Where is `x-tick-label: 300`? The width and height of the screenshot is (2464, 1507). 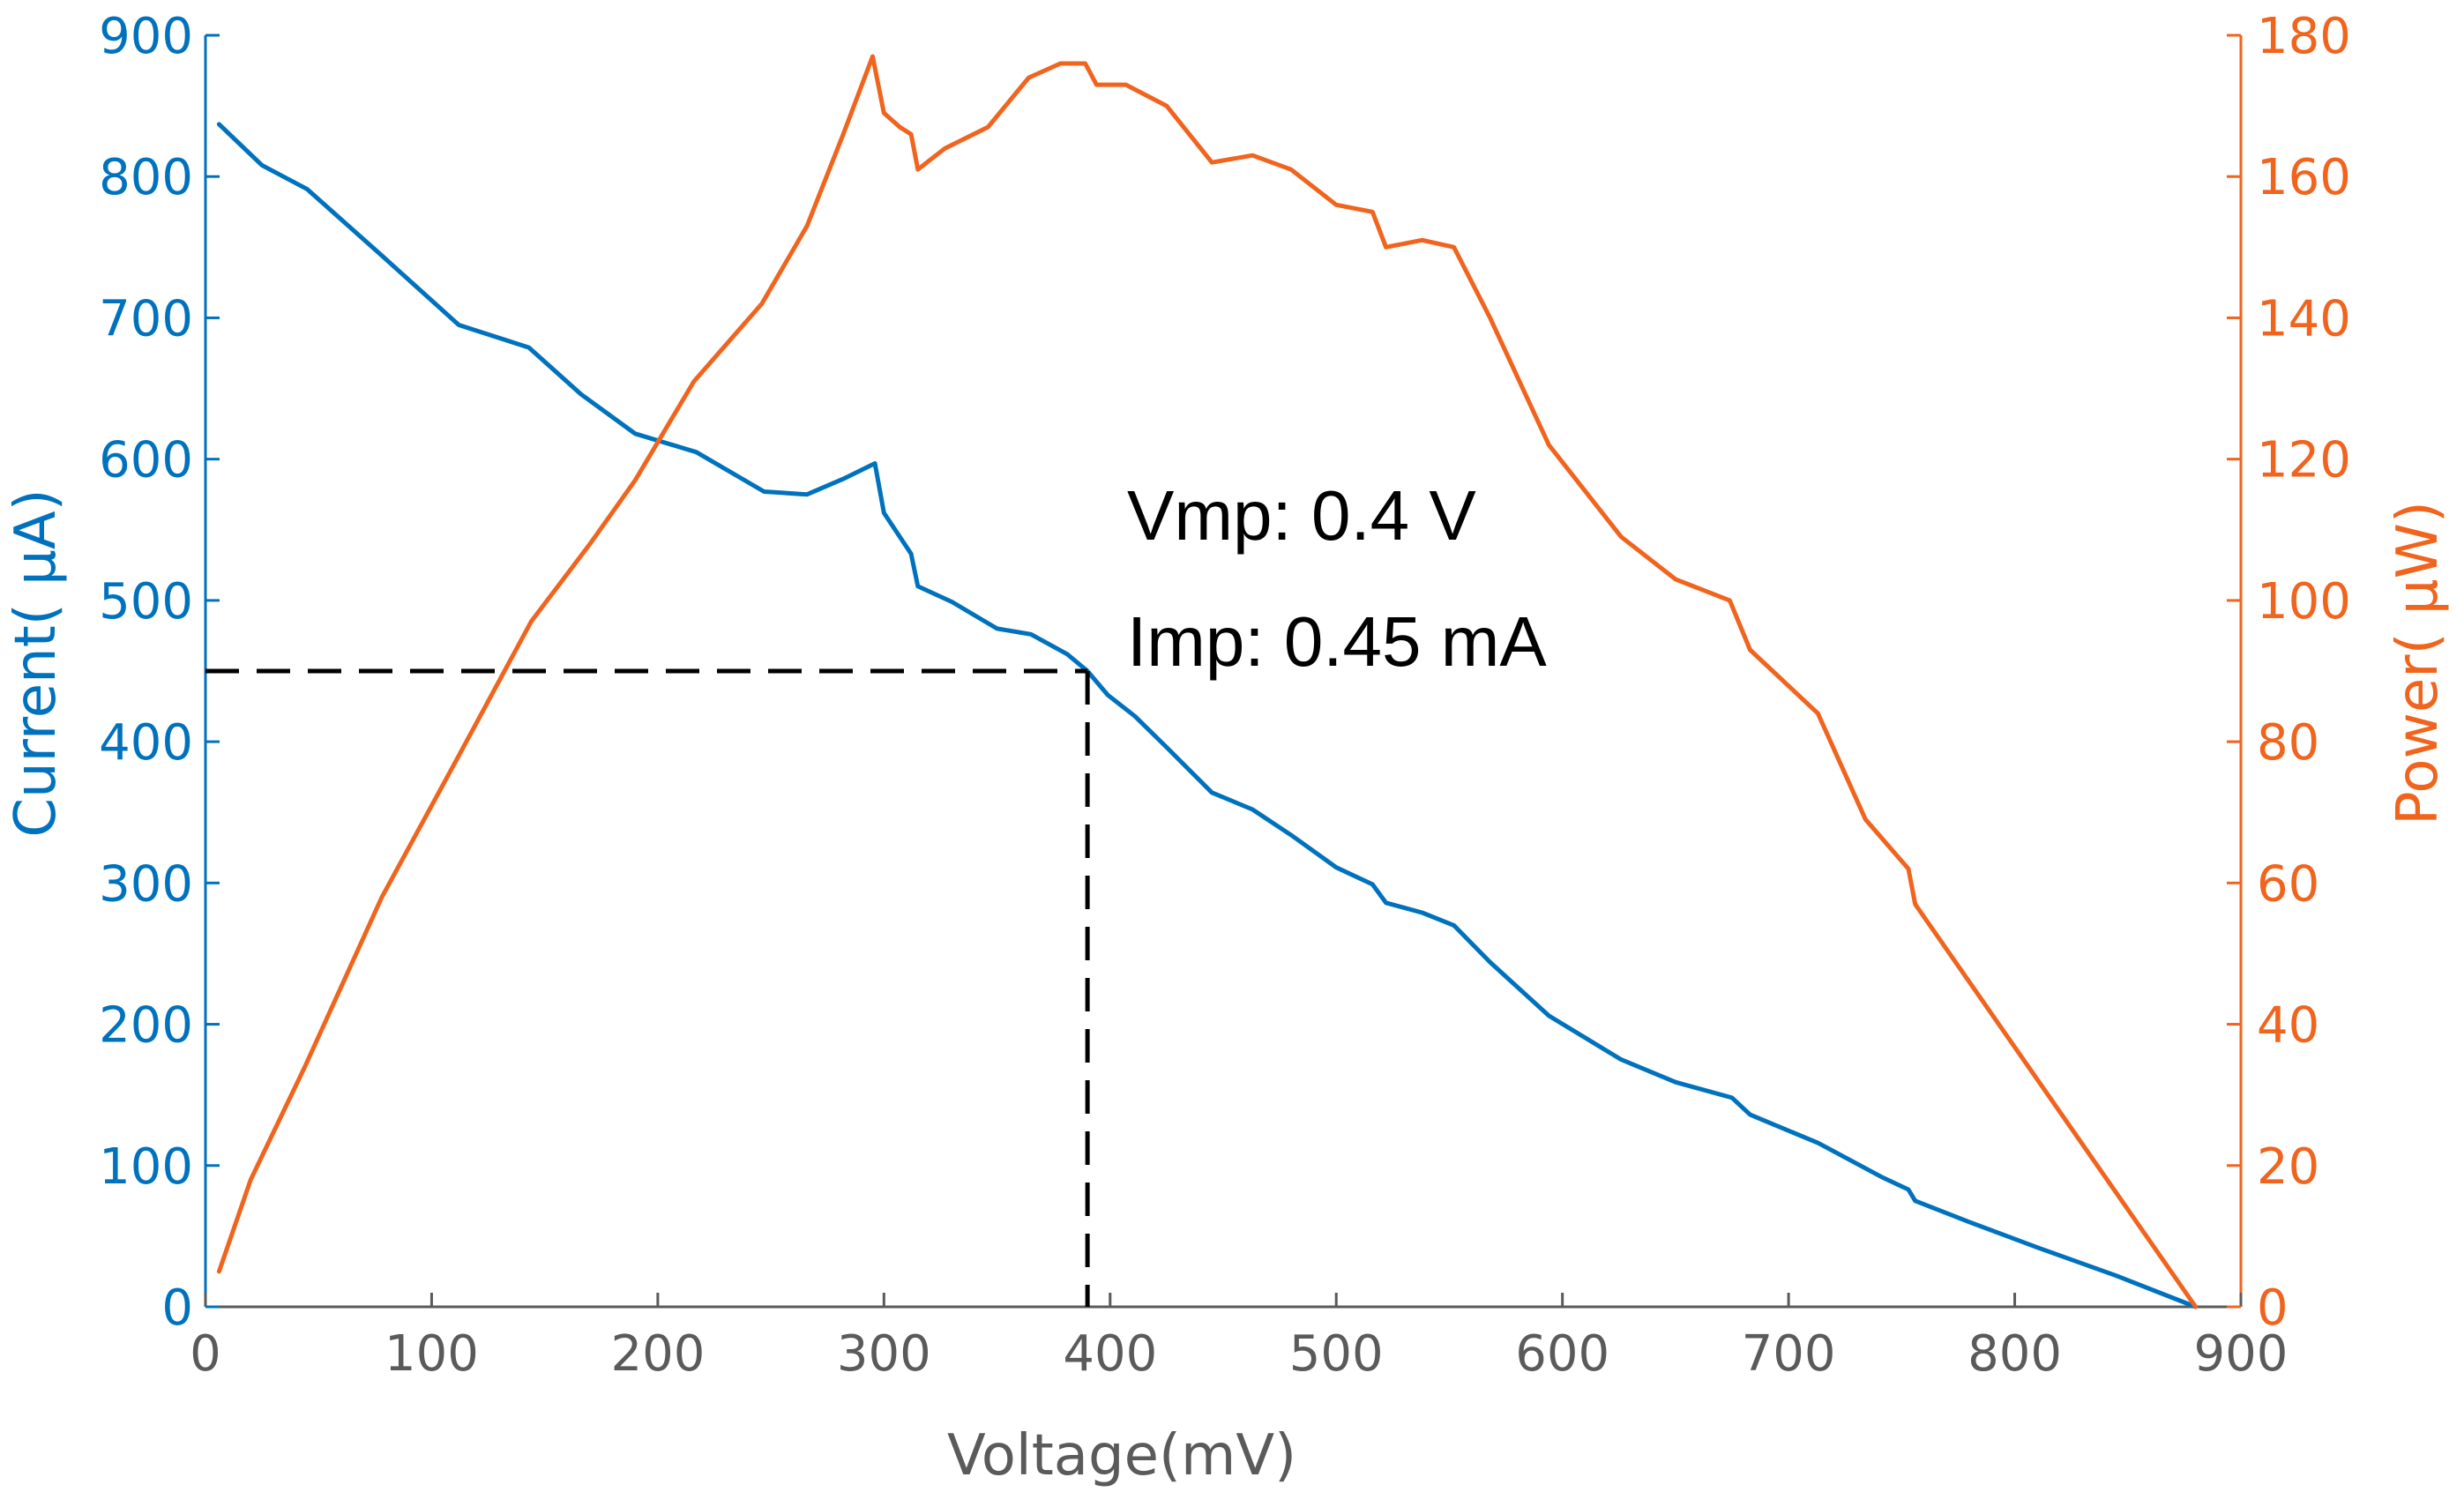
x-tick-label: 300 is located at coordinates (884, 1354).